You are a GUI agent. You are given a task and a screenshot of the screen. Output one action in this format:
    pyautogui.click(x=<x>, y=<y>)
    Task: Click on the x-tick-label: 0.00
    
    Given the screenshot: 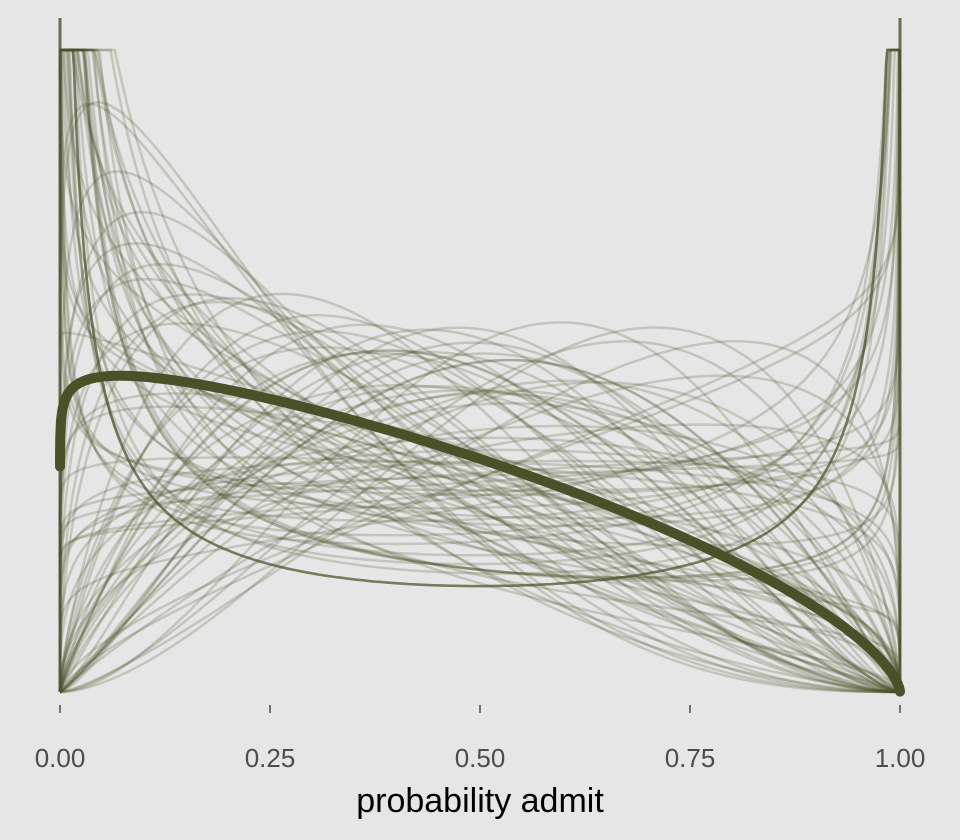 What is the action you would take?
    pyautogui.click(x=60, y=758)
    